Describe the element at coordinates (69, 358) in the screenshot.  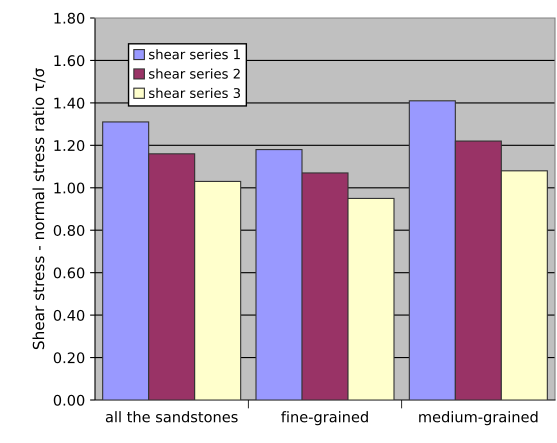
I see `y-tick-label: 0.20` at that location.